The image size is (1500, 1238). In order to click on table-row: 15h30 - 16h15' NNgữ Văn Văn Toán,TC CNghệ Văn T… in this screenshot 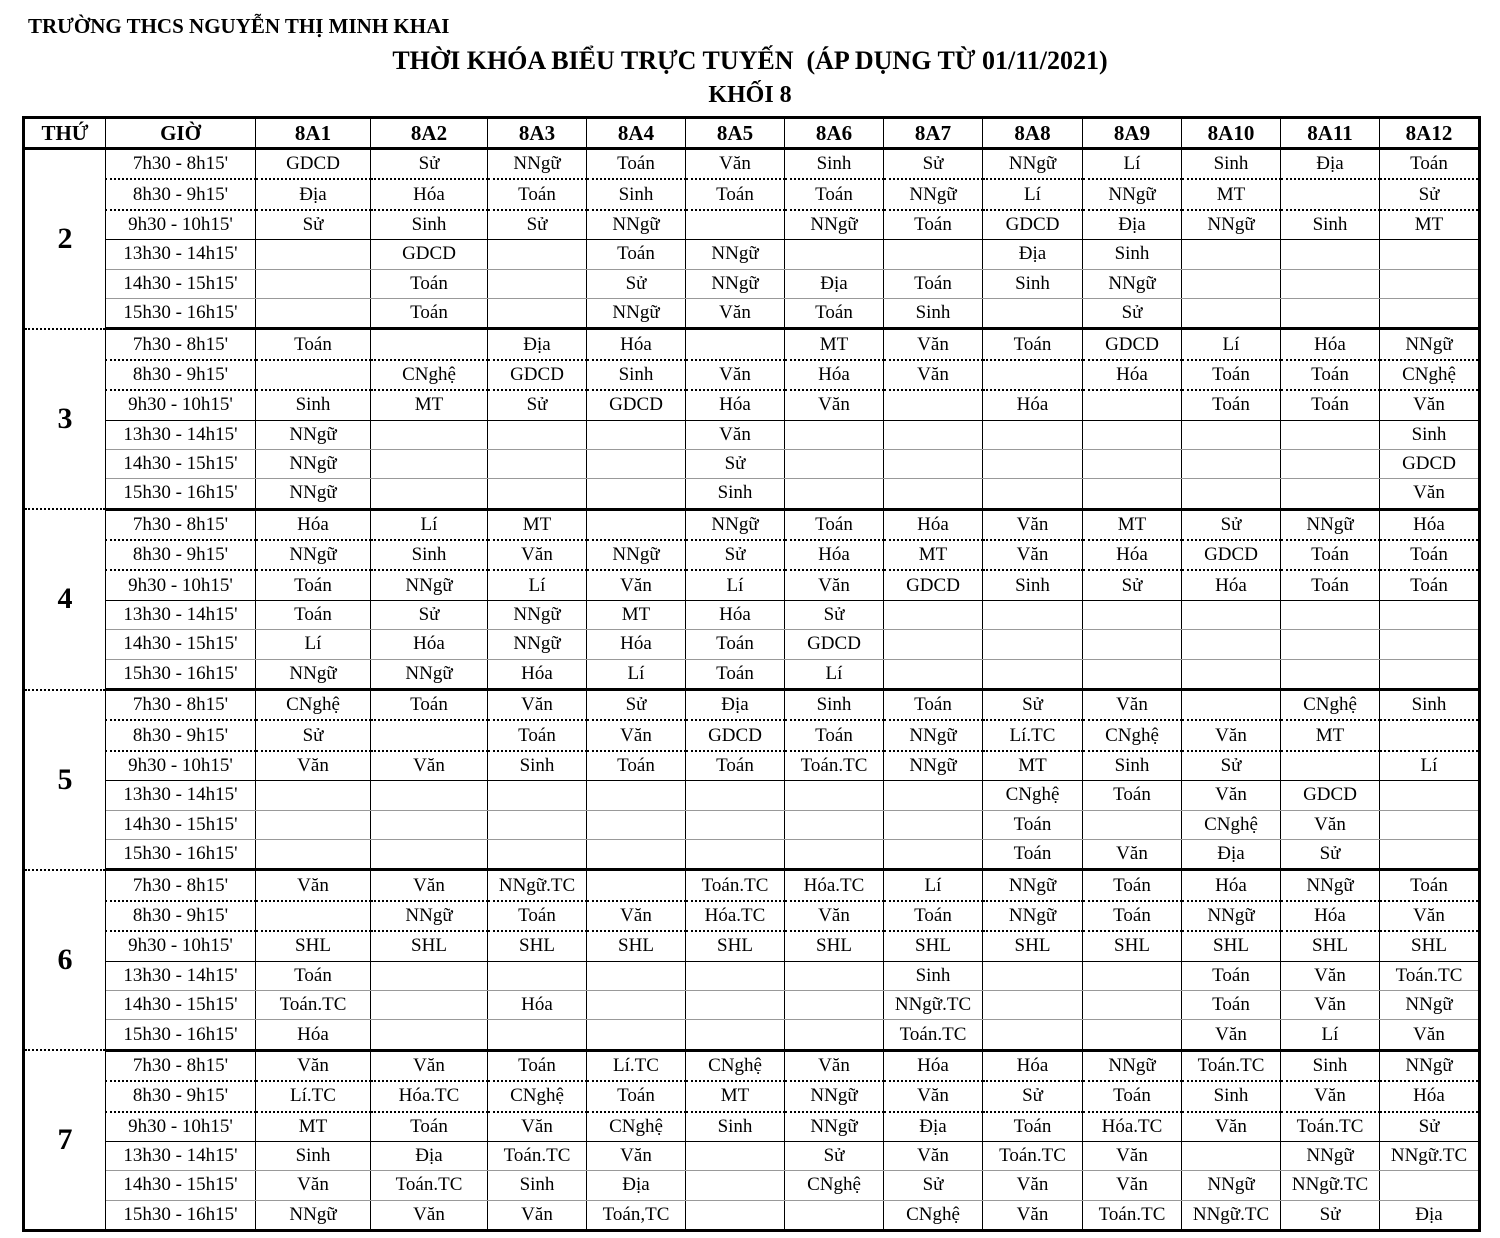, I will do `click(752, 1216)`.